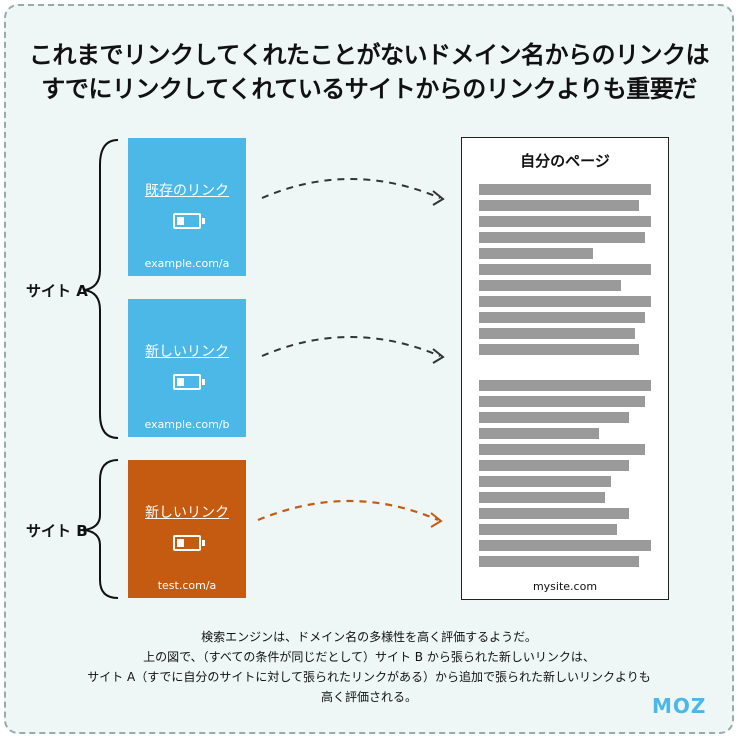  I want to click on card-url: example.com/a, so click(187, 263).